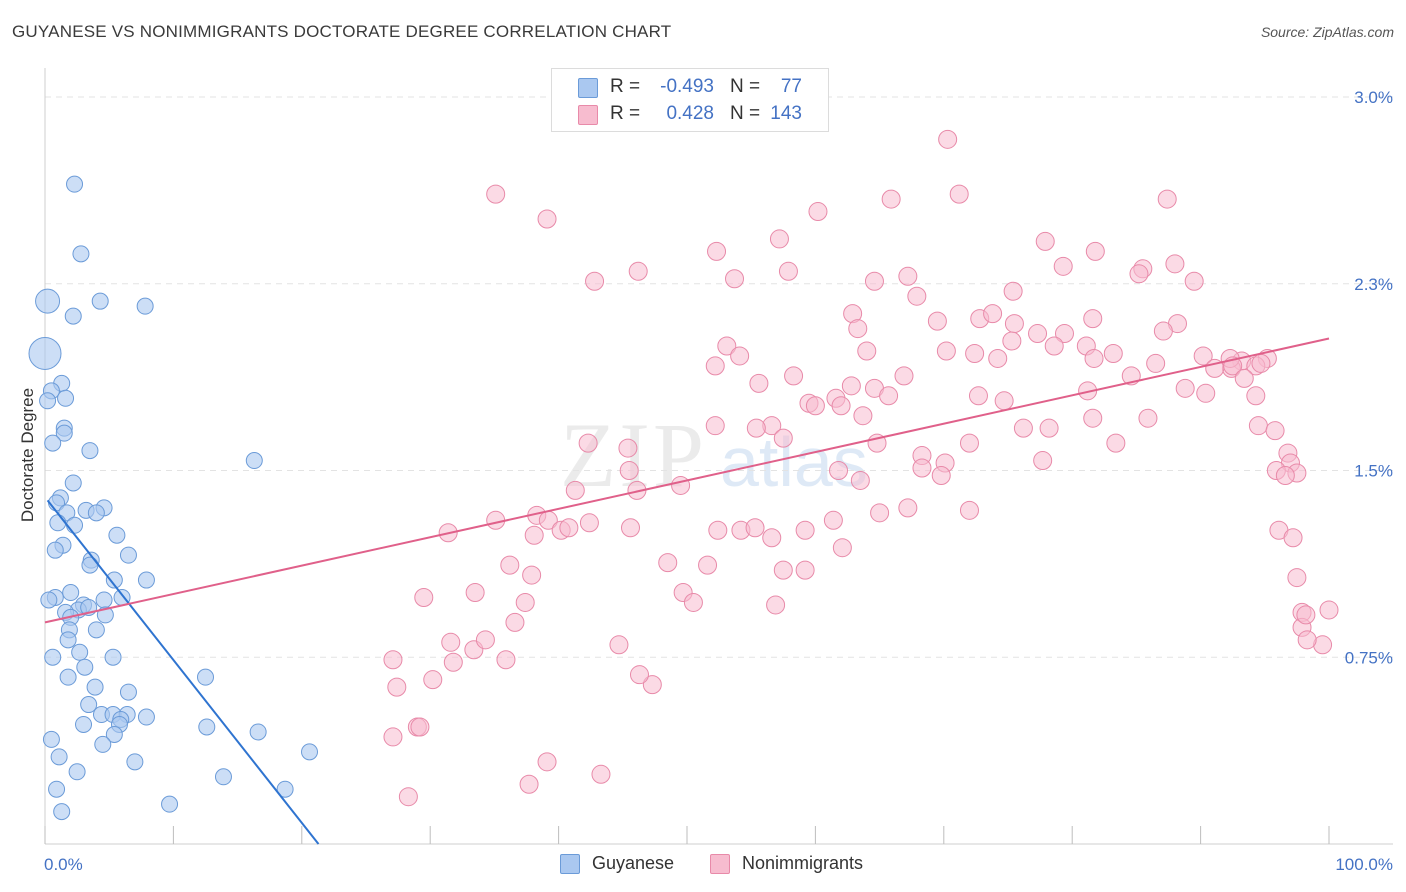 The height and width of the screenshot is (892, 1406). Describe the element at coordinates (786, 113) in the screenshot. I see `legend-n-value: 143` at that location.